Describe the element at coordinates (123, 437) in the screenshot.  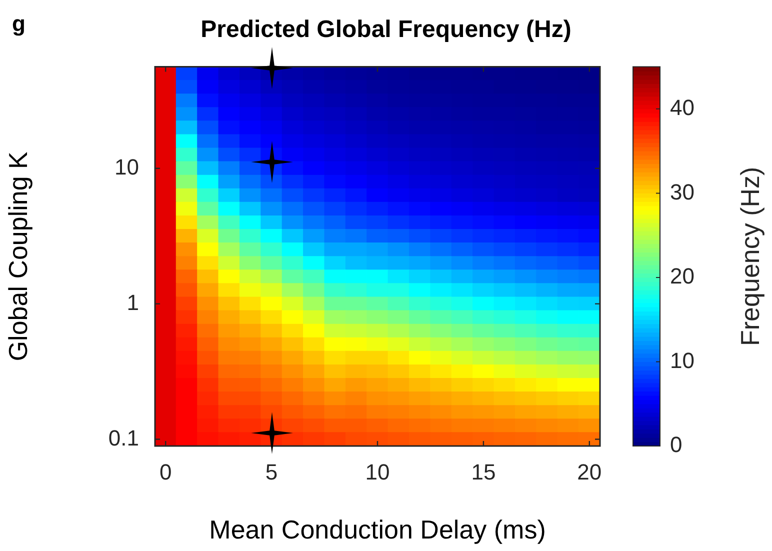
I see `y-tick-label: 0.1` at that location.